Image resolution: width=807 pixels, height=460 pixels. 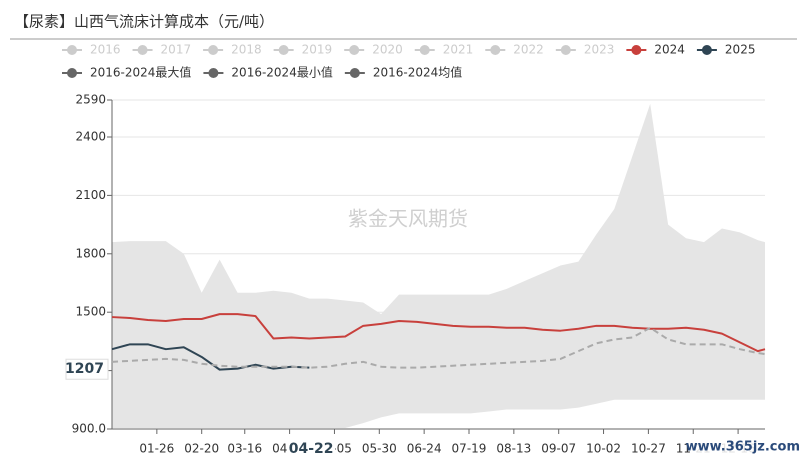 What do you see at coordinates (740, 50) in the screenshot?
I see `legend-text: 2025` at bounding box center [740, 50].